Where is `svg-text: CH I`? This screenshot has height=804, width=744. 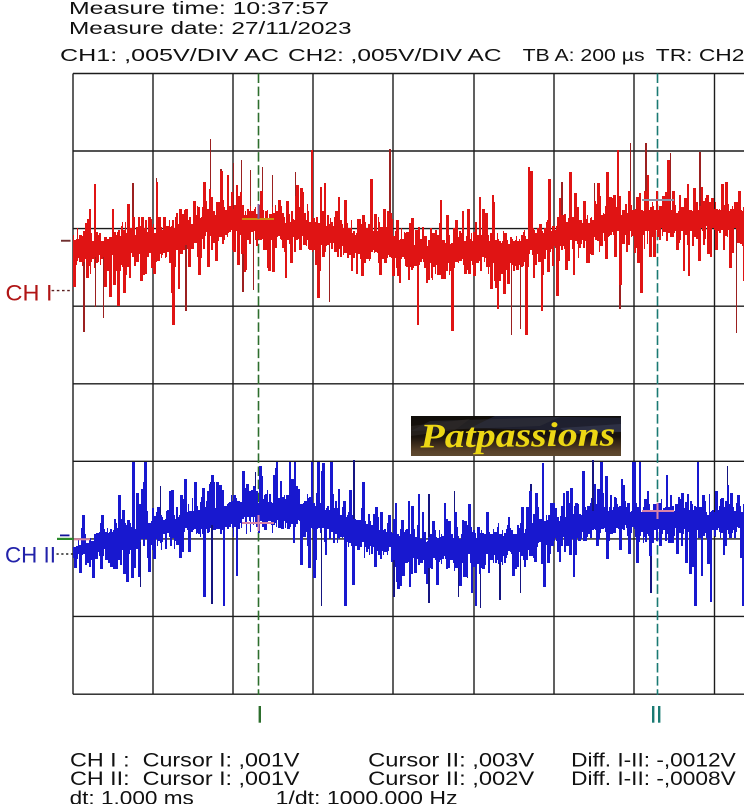
svg-text: CH I is located at coordinates (29, 292).